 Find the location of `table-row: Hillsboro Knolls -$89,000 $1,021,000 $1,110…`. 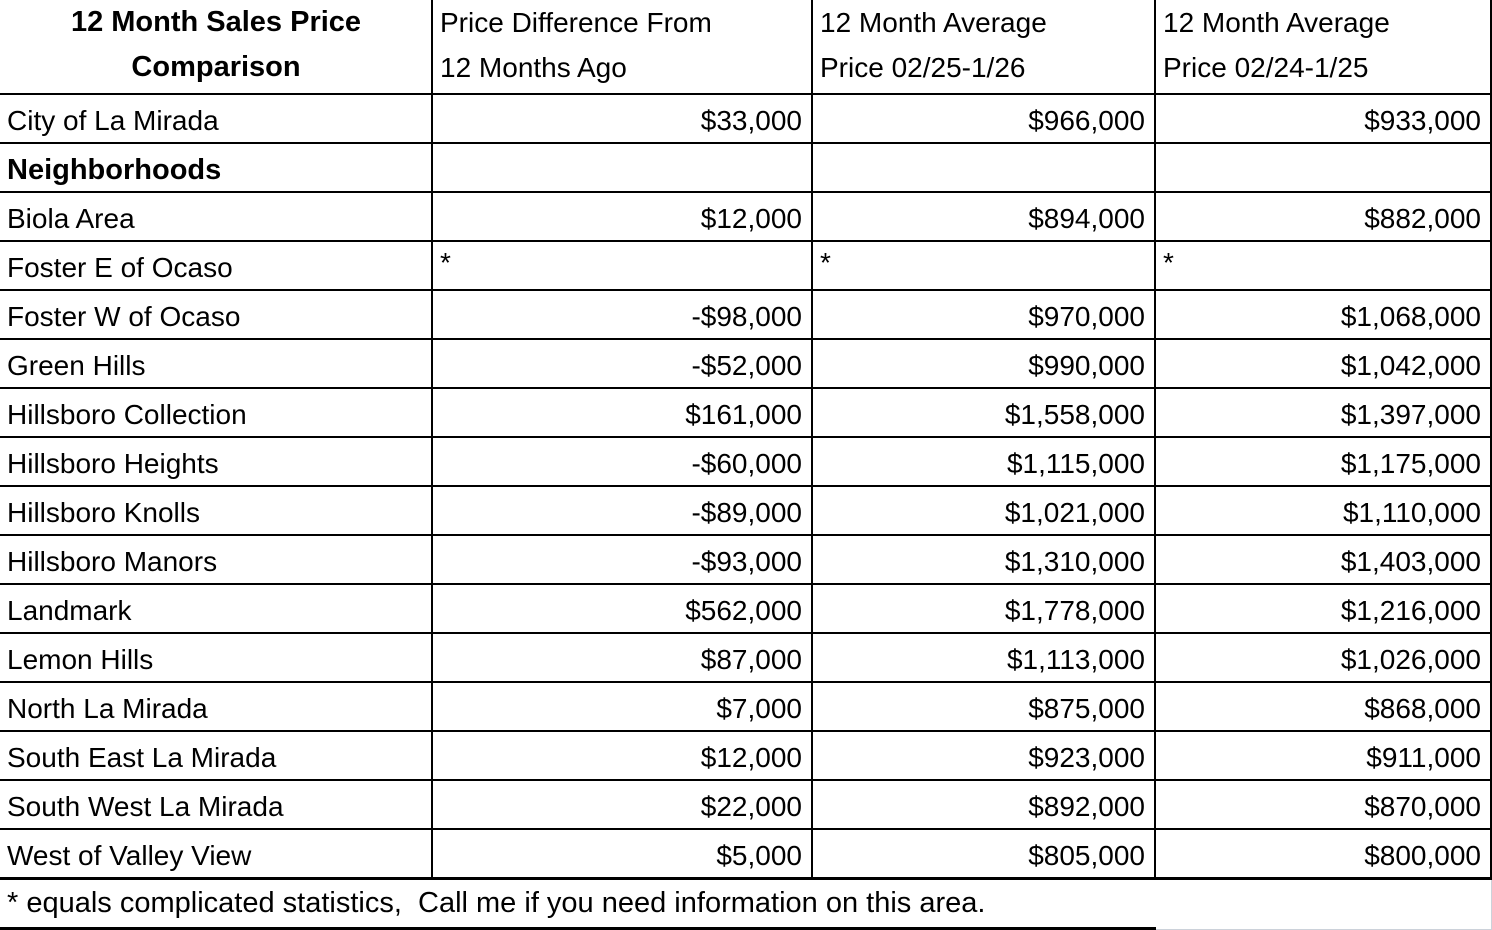

table-row: Hillsboro Knolls -$89,000 $1,021,000 $1,110… is located at coordinates (746, 511).